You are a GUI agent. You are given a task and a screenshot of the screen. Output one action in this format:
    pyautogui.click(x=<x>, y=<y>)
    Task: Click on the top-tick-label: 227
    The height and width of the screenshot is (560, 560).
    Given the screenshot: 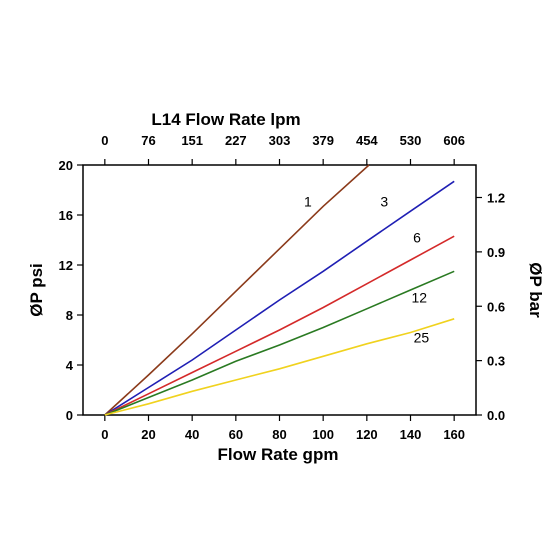 What is the action you would take?
    pyautogui.click(x=236, y=140)
    